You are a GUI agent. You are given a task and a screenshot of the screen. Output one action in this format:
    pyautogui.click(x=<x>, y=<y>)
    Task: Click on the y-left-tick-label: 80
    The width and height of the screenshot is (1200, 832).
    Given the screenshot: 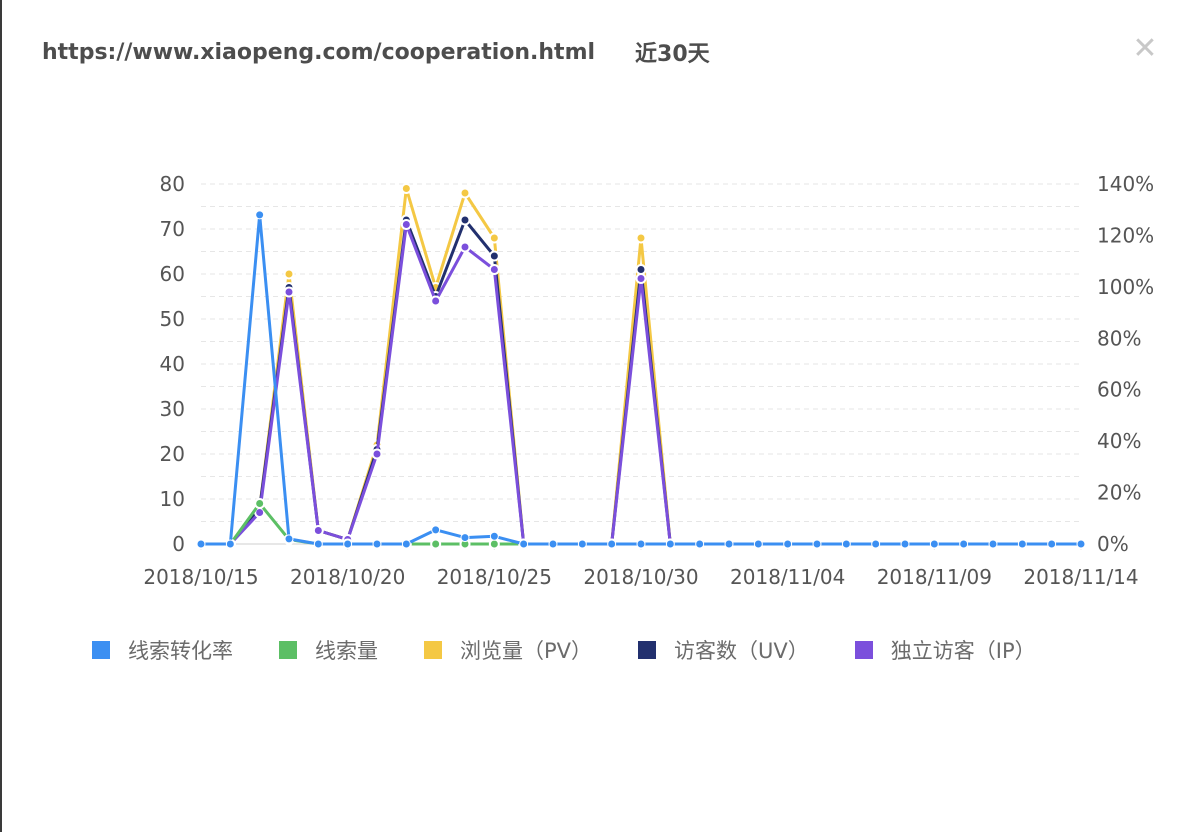 What is the action you would take?
    pyautogui.click(x=172, y=184)
    